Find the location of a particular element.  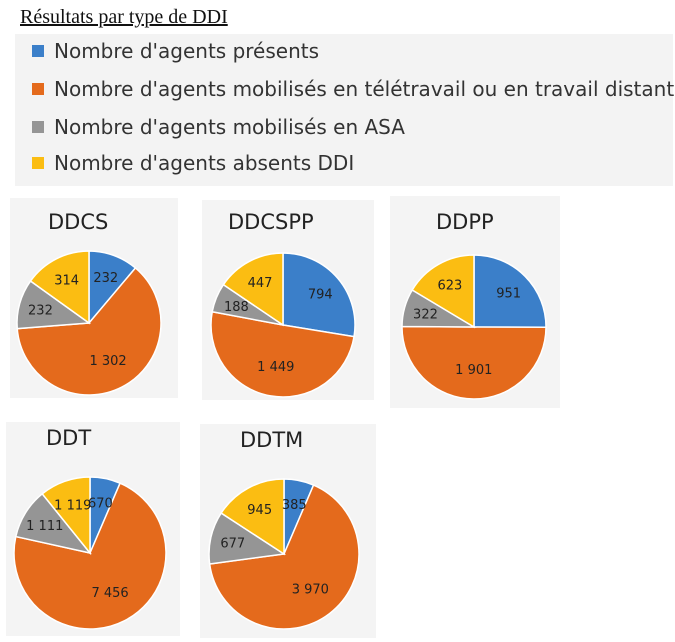

pie-label-telework: 7 456 is located at coordinates (109, 593).